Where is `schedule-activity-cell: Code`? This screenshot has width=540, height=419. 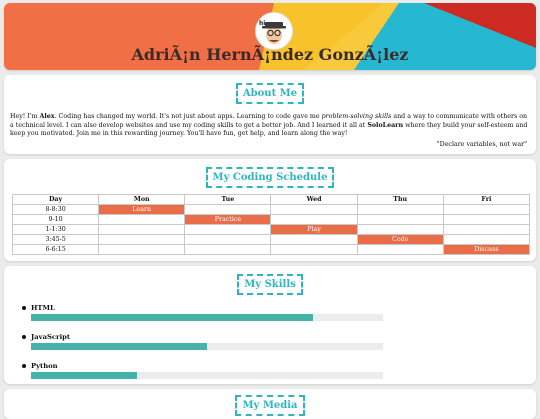 schedule-activity-cell: Code is located at coordinates (400, 239).